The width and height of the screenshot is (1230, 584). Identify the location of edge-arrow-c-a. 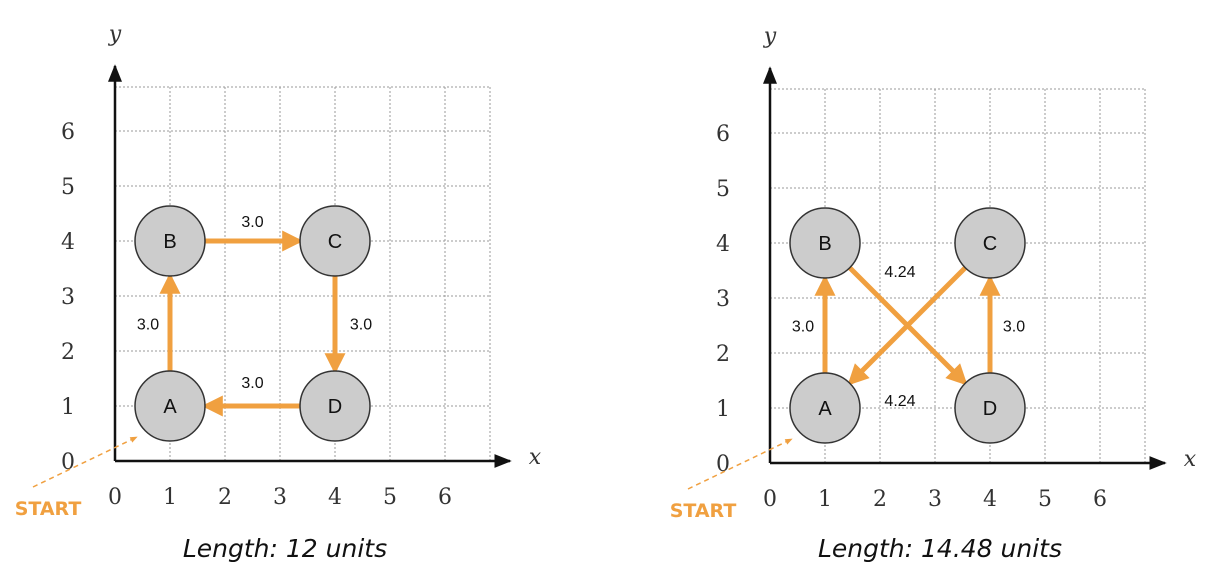
(907, 325).